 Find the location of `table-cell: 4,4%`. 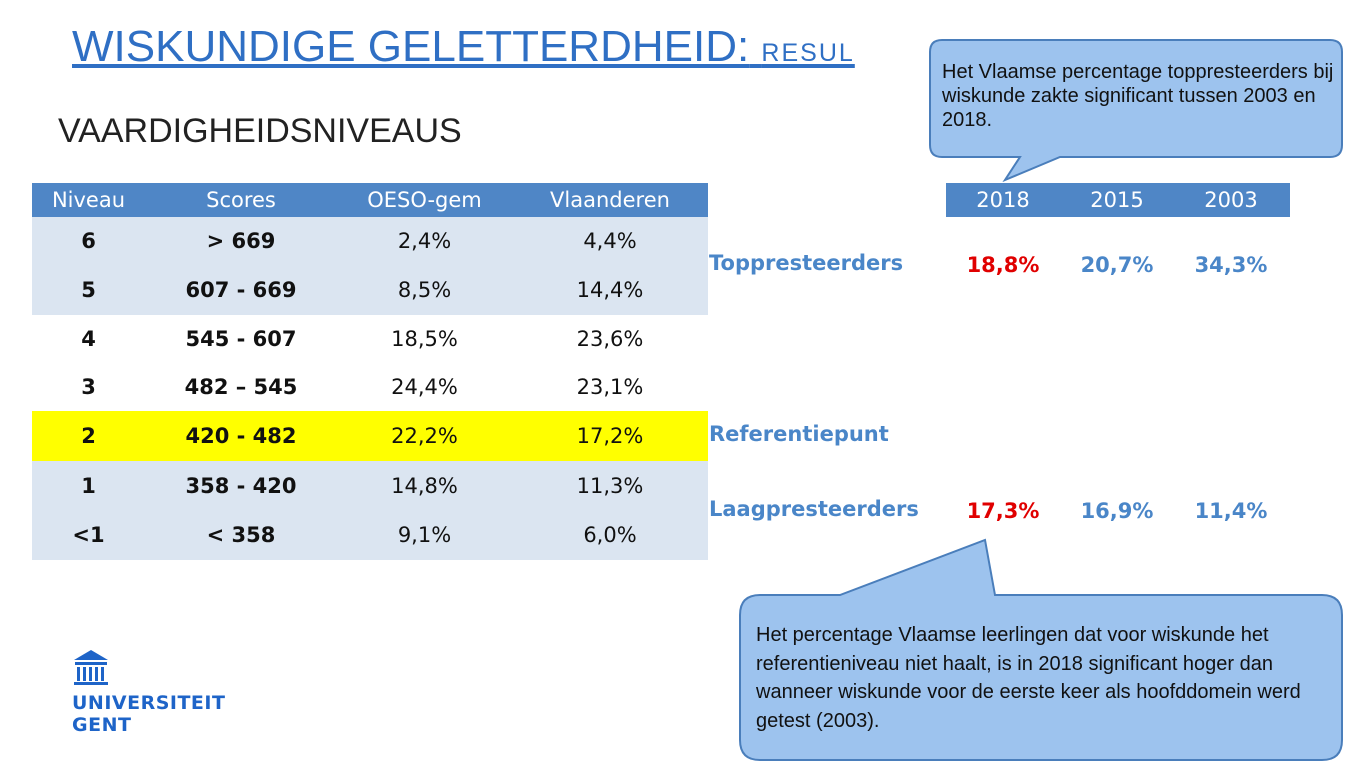

table-cell: 4,4% is located at coordinates (610, 241).